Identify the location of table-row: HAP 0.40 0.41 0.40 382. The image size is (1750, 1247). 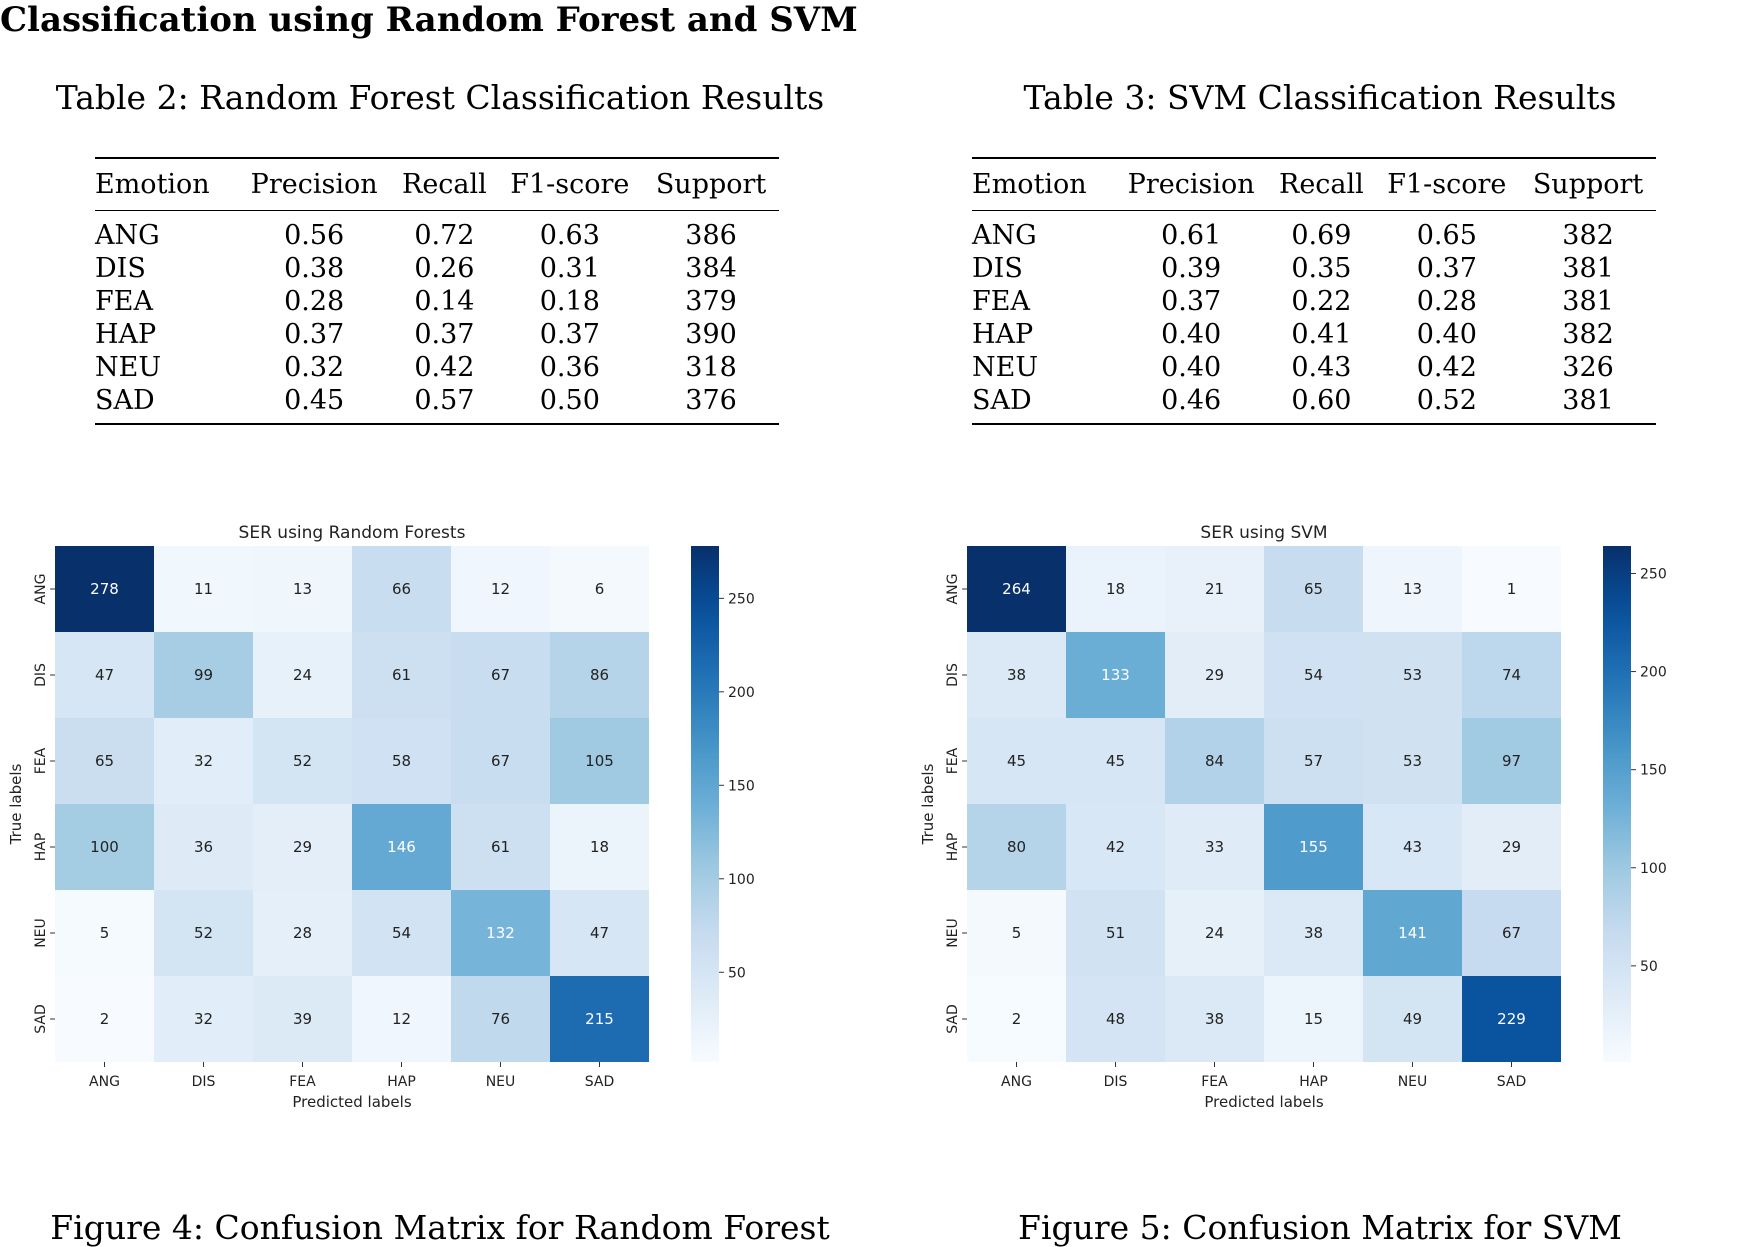
(1314, 334).